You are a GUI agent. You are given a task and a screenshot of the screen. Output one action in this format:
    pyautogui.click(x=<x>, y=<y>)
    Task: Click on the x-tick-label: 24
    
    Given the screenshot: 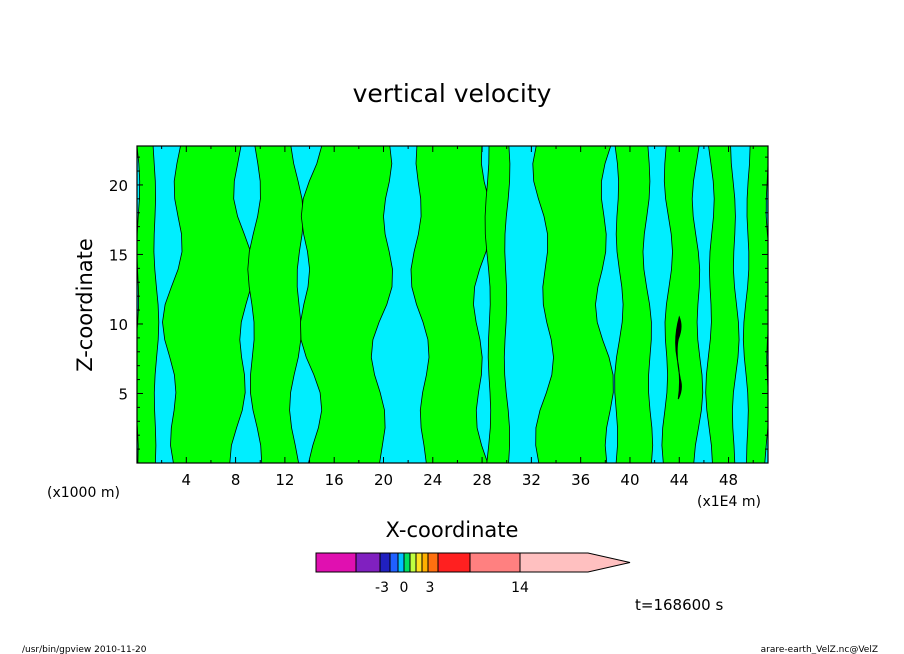 What is the action you would take?
    pyautogui.click(x=432, y=480)
    